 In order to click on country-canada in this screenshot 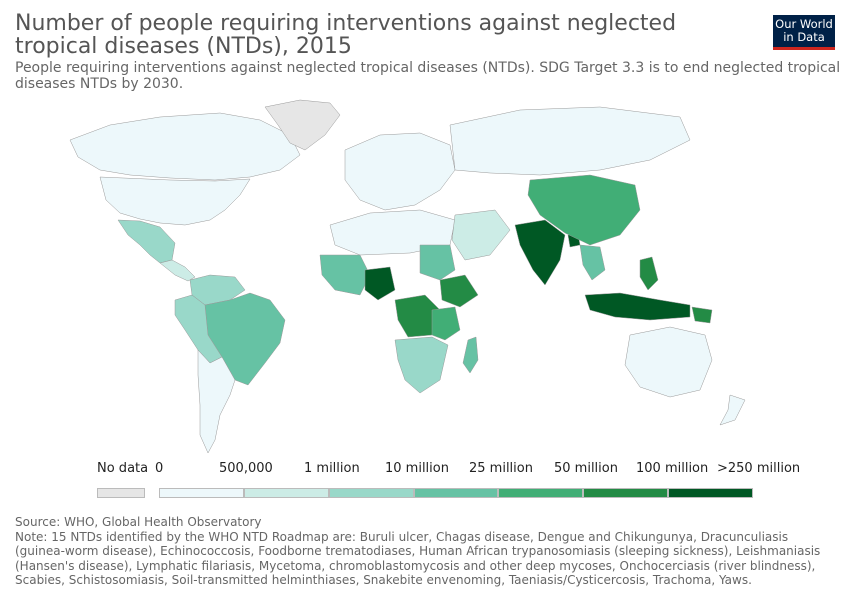, I will do `click(185, 146)`.